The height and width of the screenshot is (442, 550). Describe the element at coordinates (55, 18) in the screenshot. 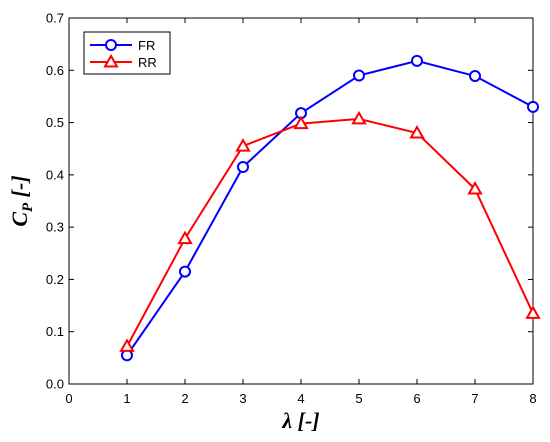

I see `y-tick-label: 0.7` at that location.